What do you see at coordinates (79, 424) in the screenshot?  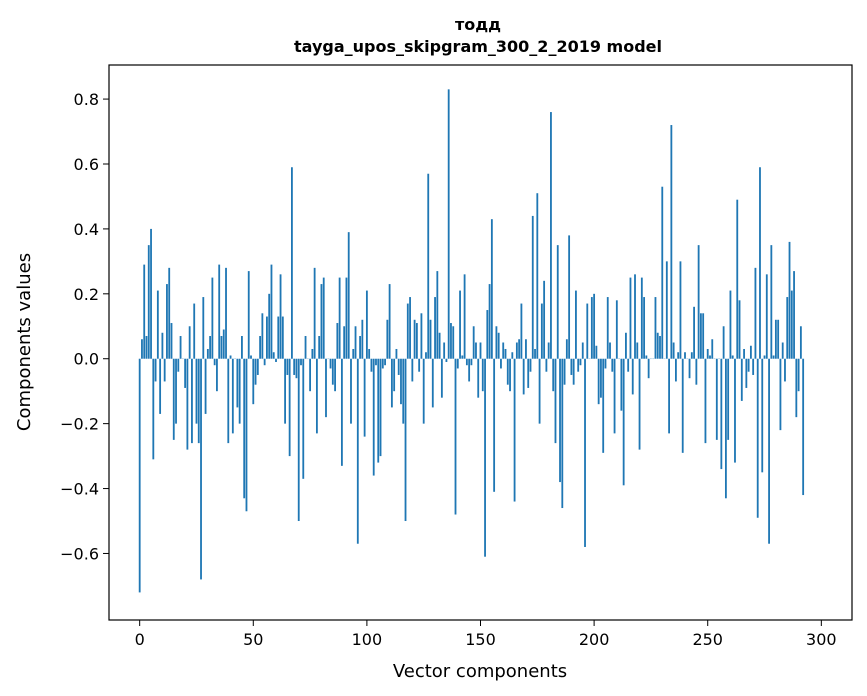 I see `y-tick-label-2: −0.2` at bounding box center [79, 424].